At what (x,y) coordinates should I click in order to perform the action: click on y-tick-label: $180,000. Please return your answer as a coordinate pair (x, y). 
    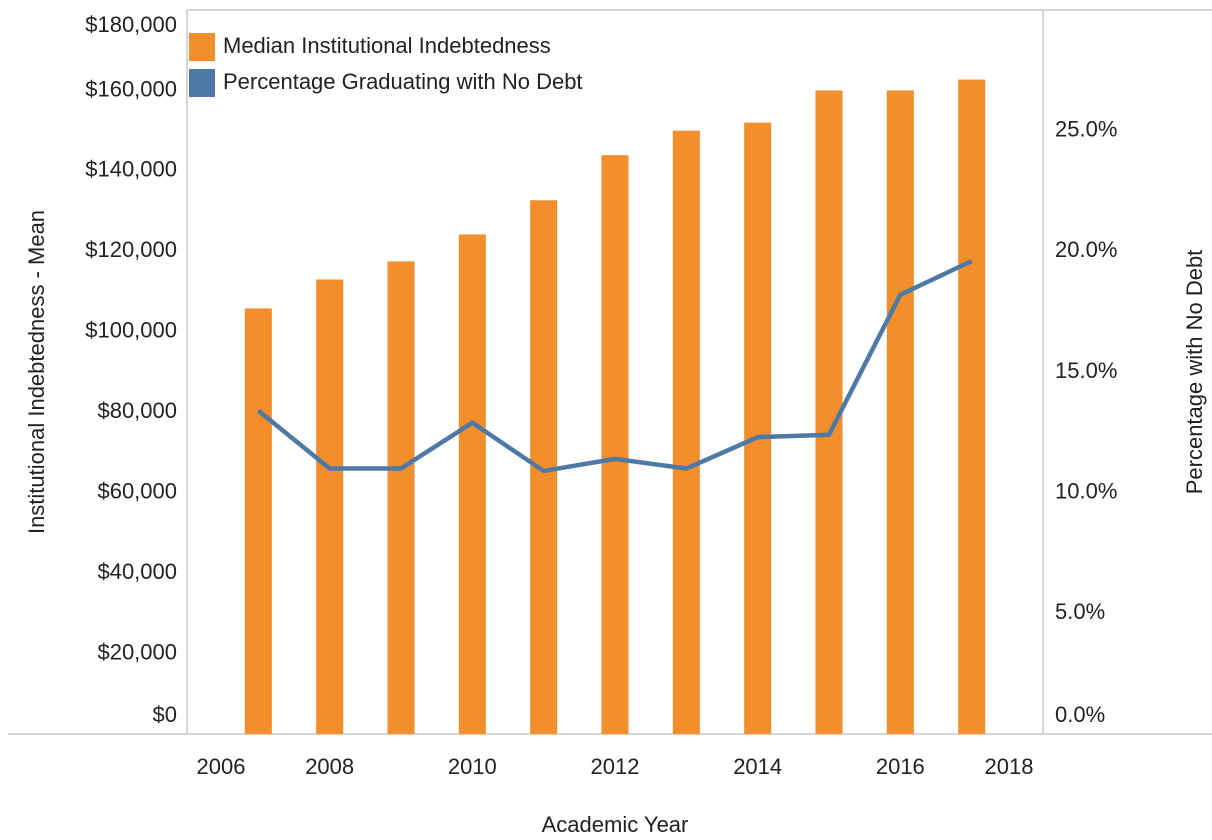
    Looking at the image, I should click on (131, 24).